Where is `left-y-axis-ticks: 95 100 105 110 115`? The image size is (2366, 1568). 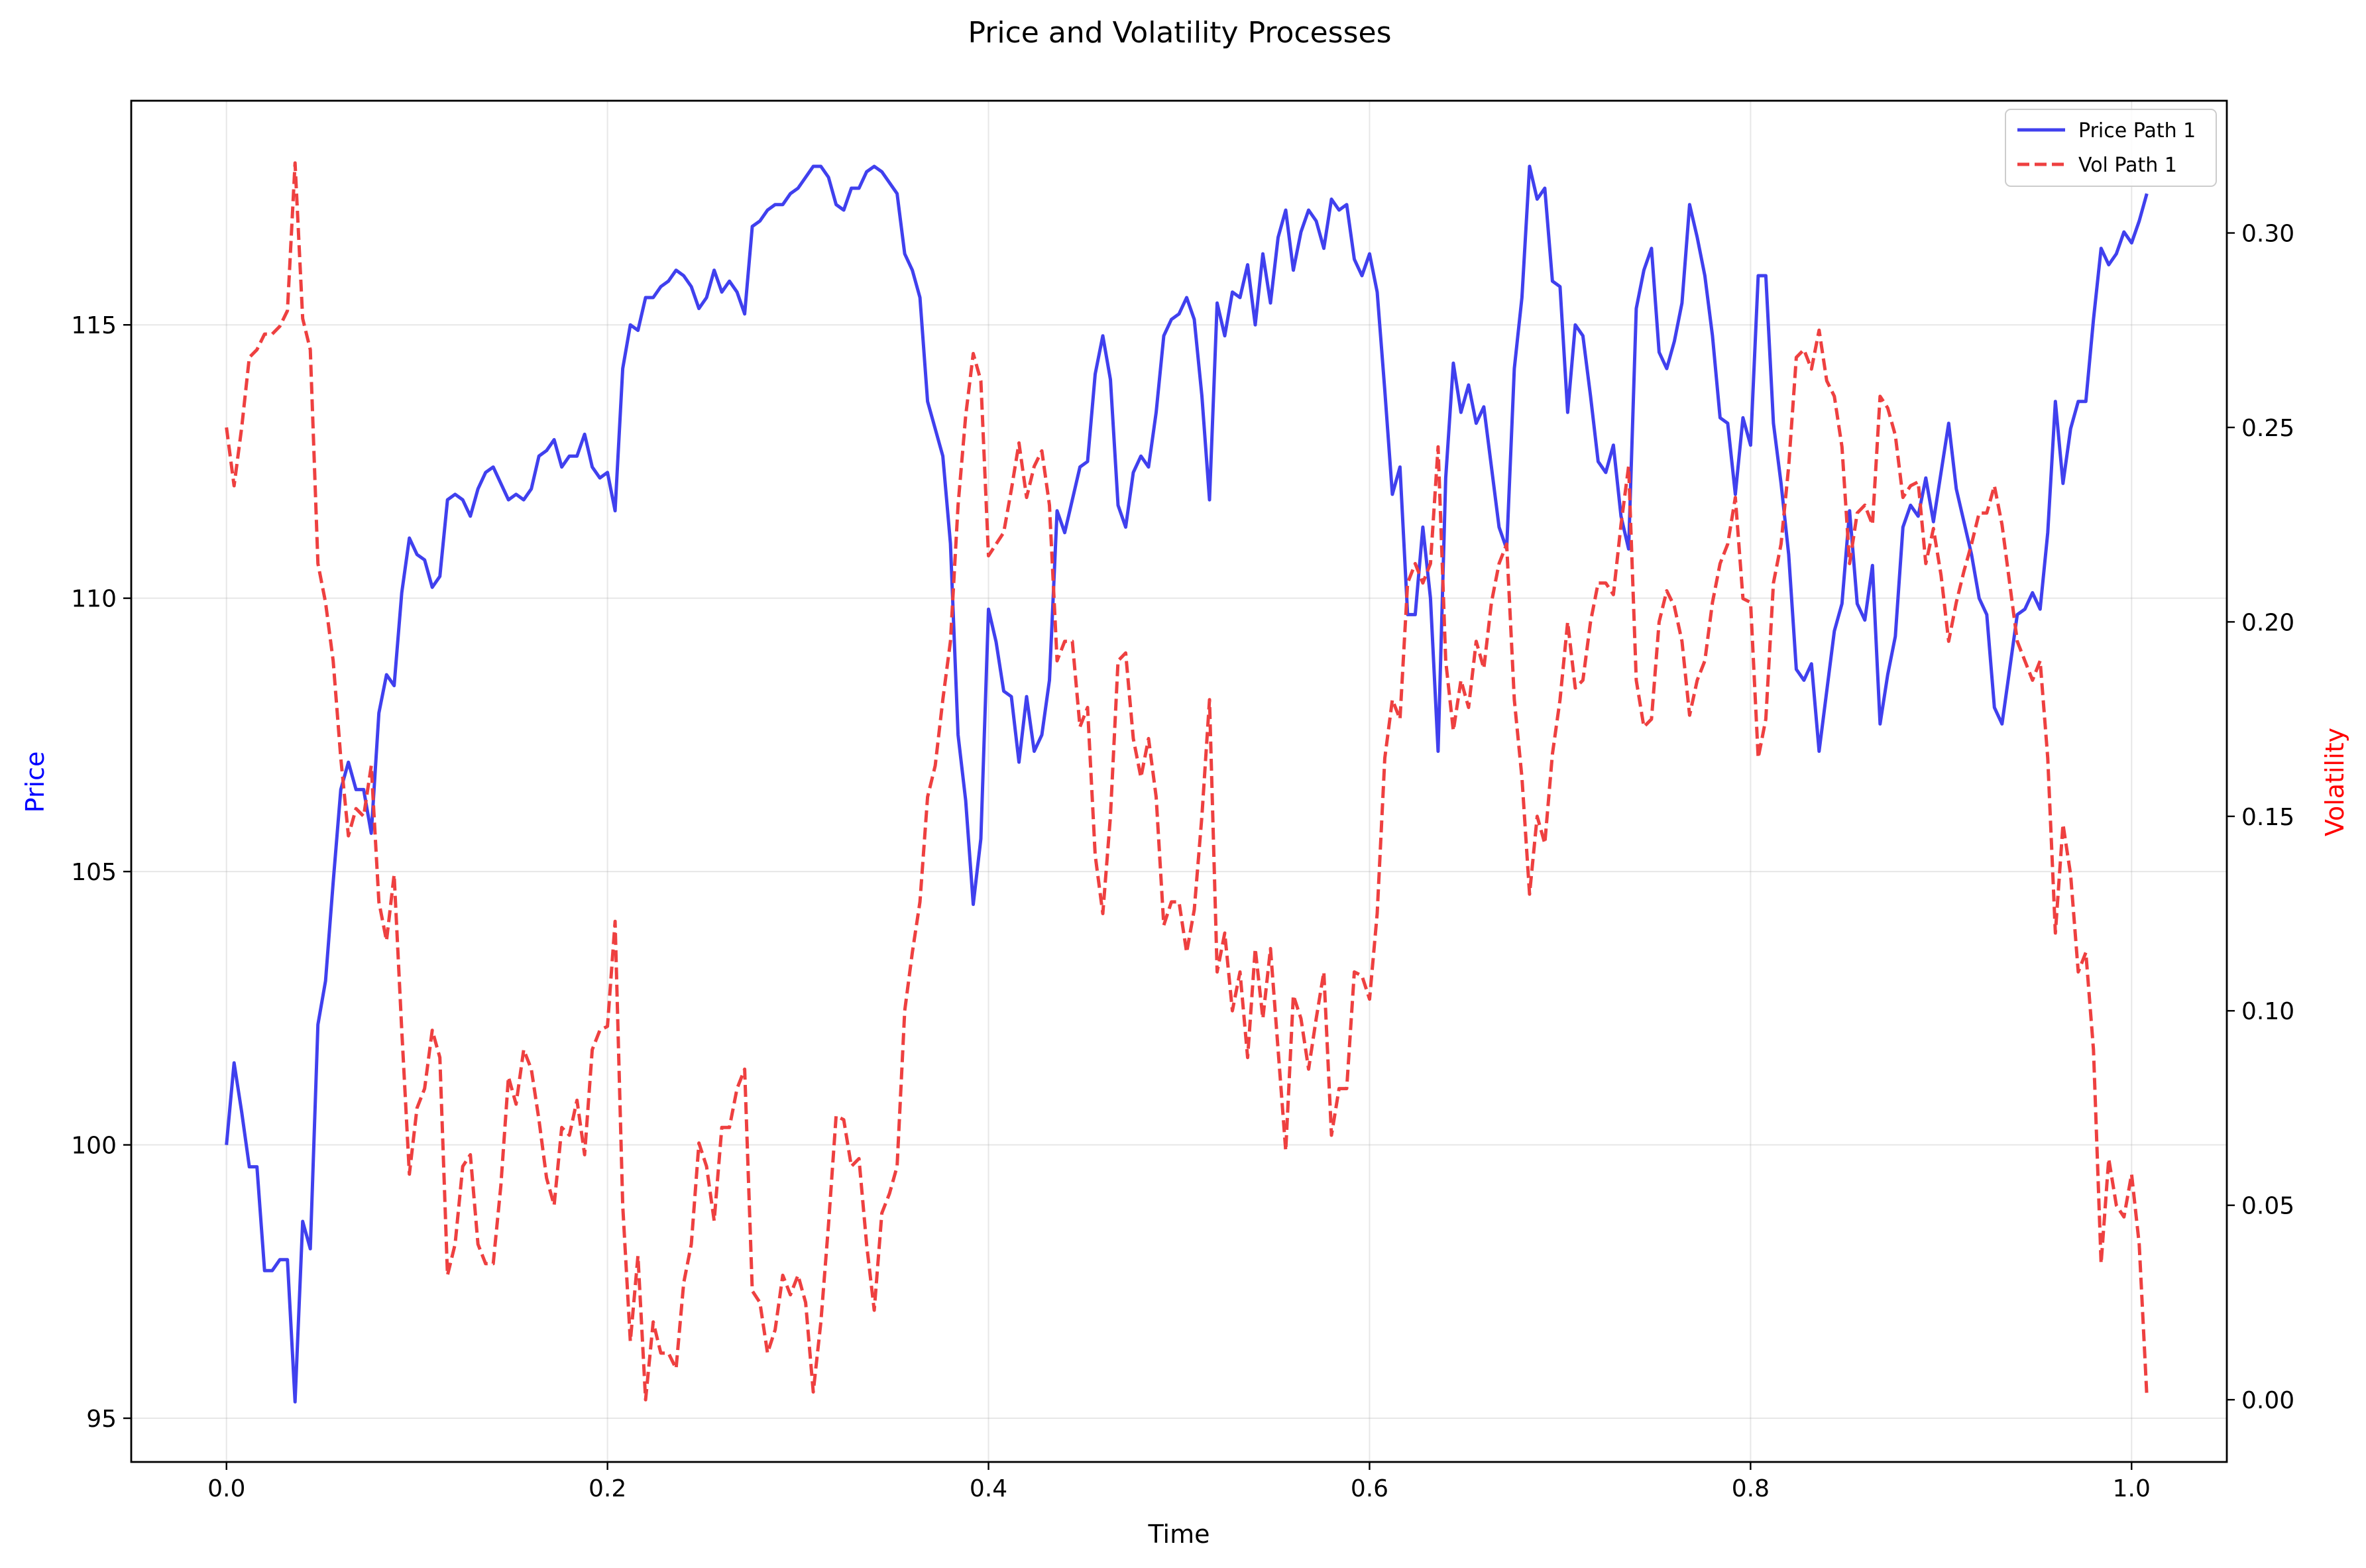
left-y-axis-ticks: 95 100 105 110 115 is located at coordinates (101, 872).